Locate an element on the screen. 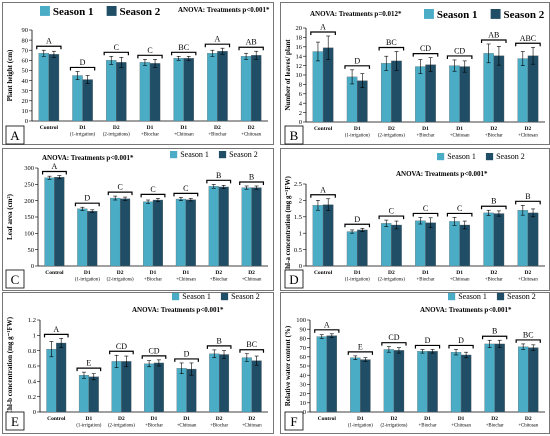 Image resolution: width=550 pixels, height=436 pixels. y-axis-label: Number of leaves/ plant is located at coordinates (288, 75).